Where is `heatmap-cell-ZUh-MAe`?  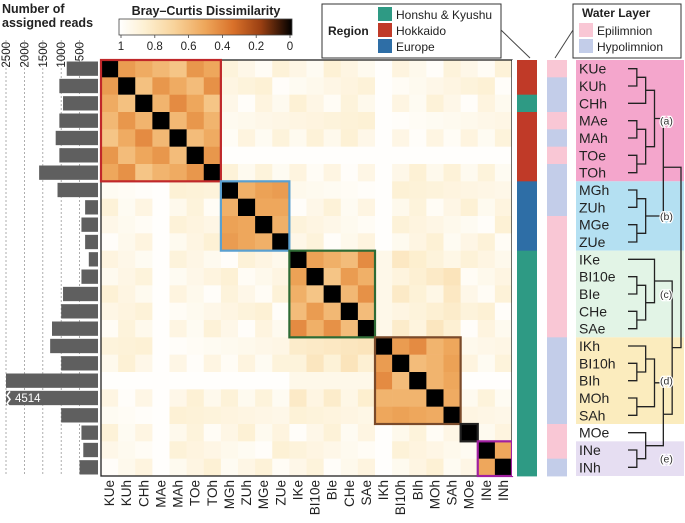 heatmap-cell-ZUh-MAe is located at coordinates (161, 207).